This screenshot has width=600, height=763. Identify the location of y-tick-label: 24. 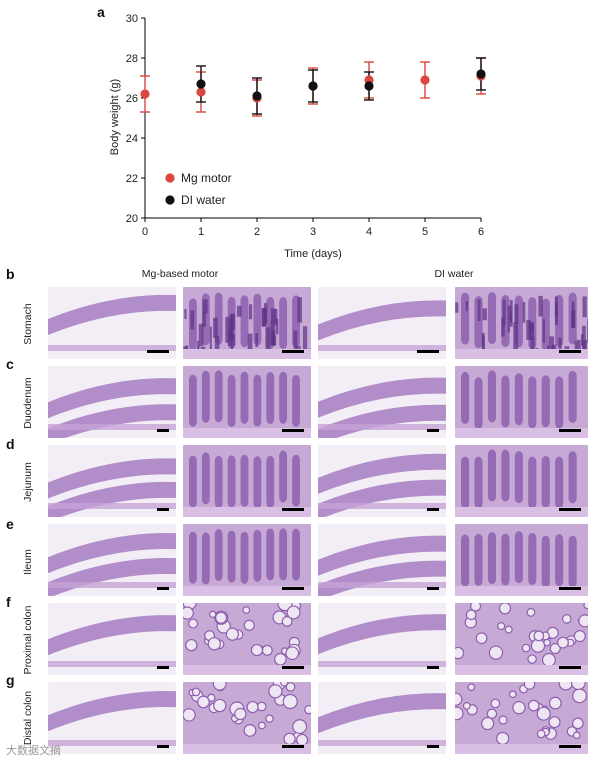
(132, 139).